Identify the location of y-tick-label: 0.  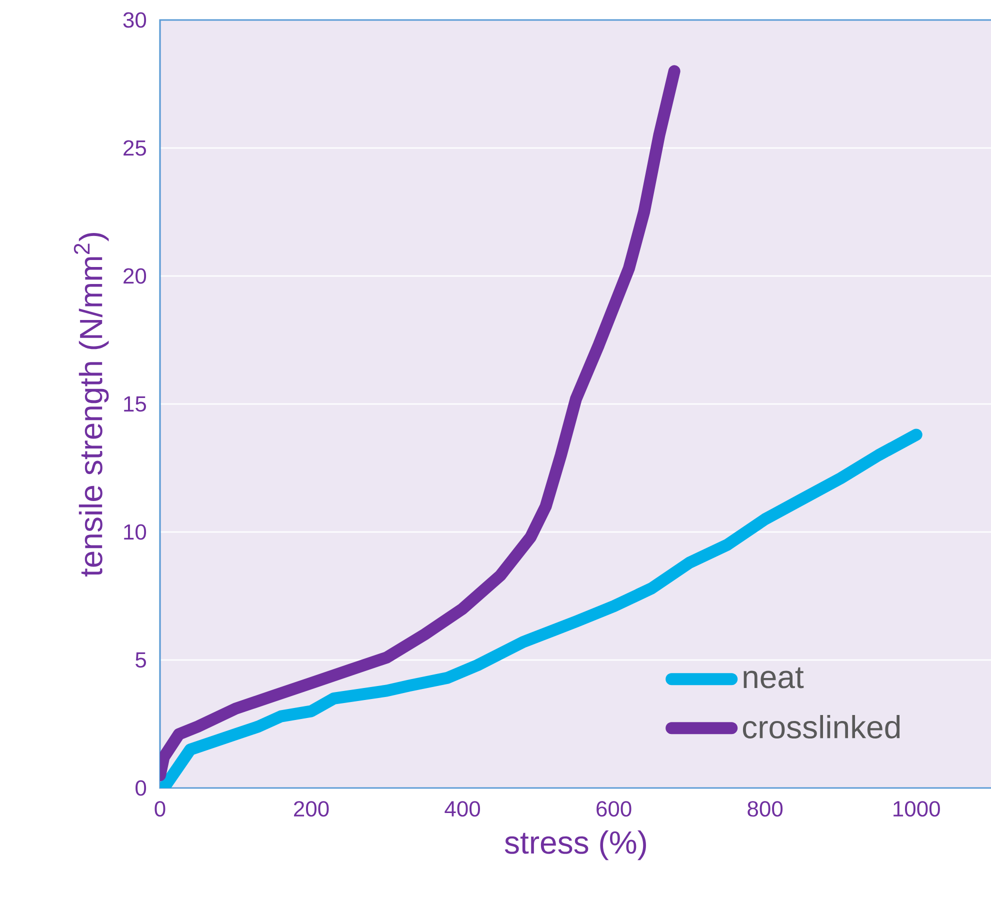
(141, 788).